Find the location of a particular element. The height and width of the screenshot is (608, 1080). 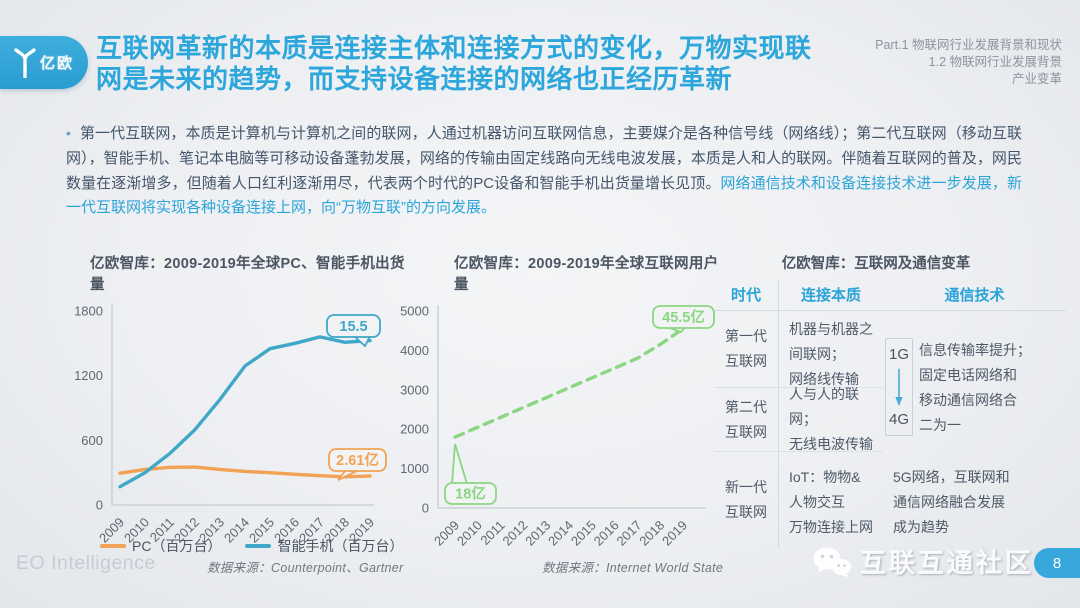

table-merged-tech-text: 信息传输率提升； 固定电话网络和 移动通信网络合 二为一 is located at coordinates (975, 387).